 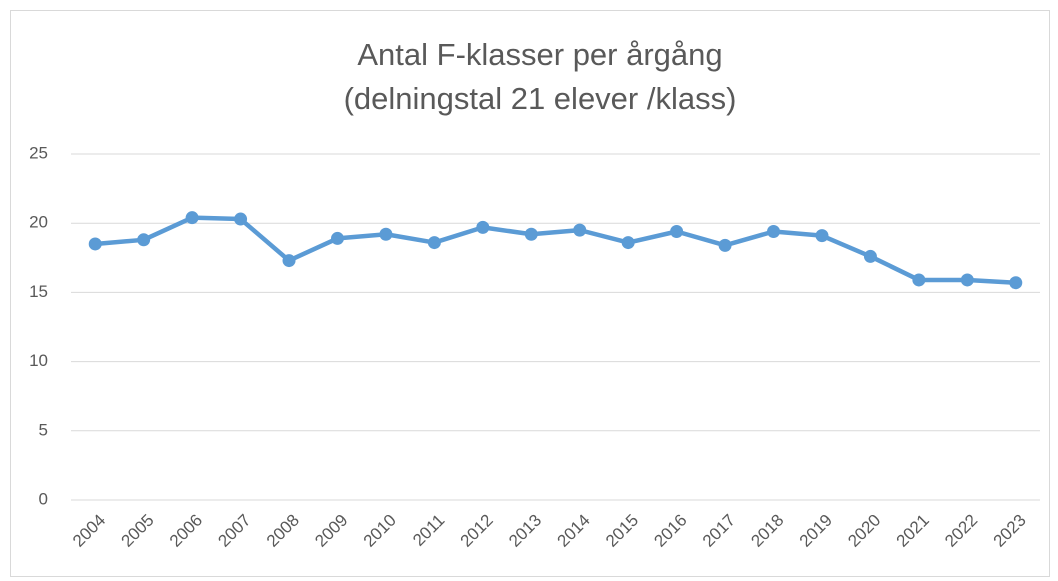 I want to click on chart-title: Antal F-klasser per årgång, so click(x=539, y=54).